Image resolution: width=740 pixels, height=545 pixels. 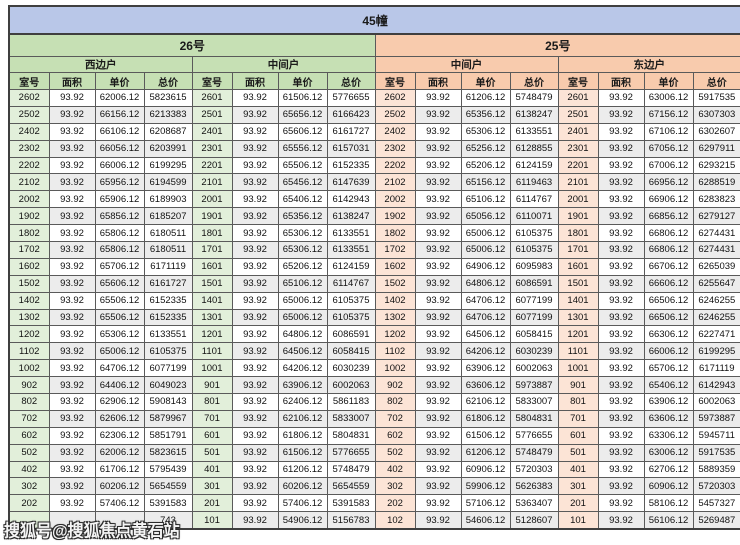 I want to click on room-cell: 202, so click(x=395, y=503).